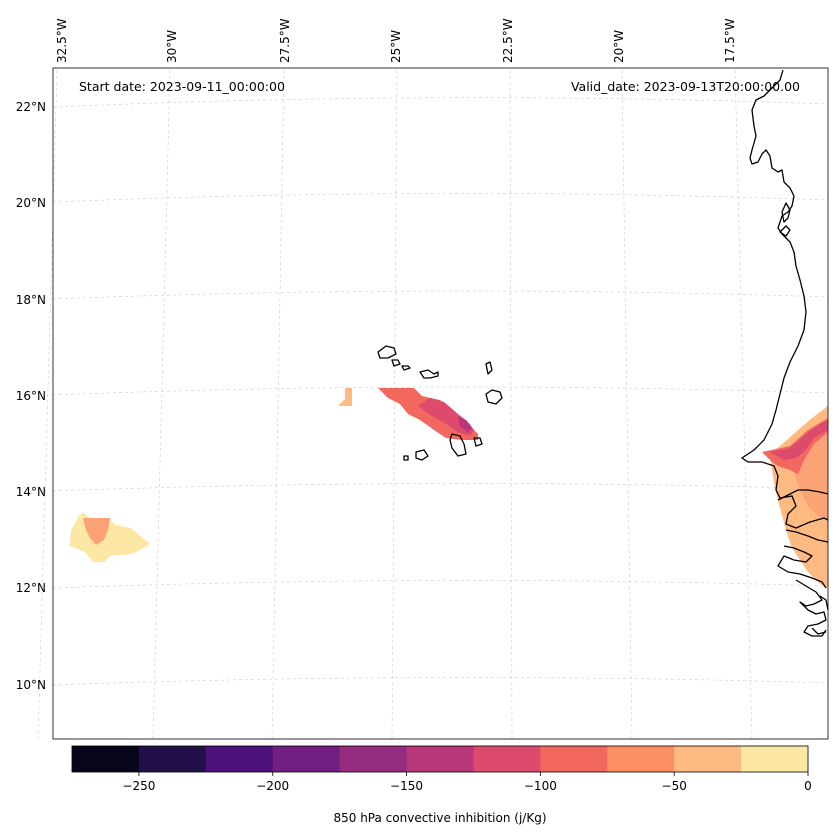 This screenshot has width=837, height=836. I want to click on contour-capeverde-core, so click(465, 424).